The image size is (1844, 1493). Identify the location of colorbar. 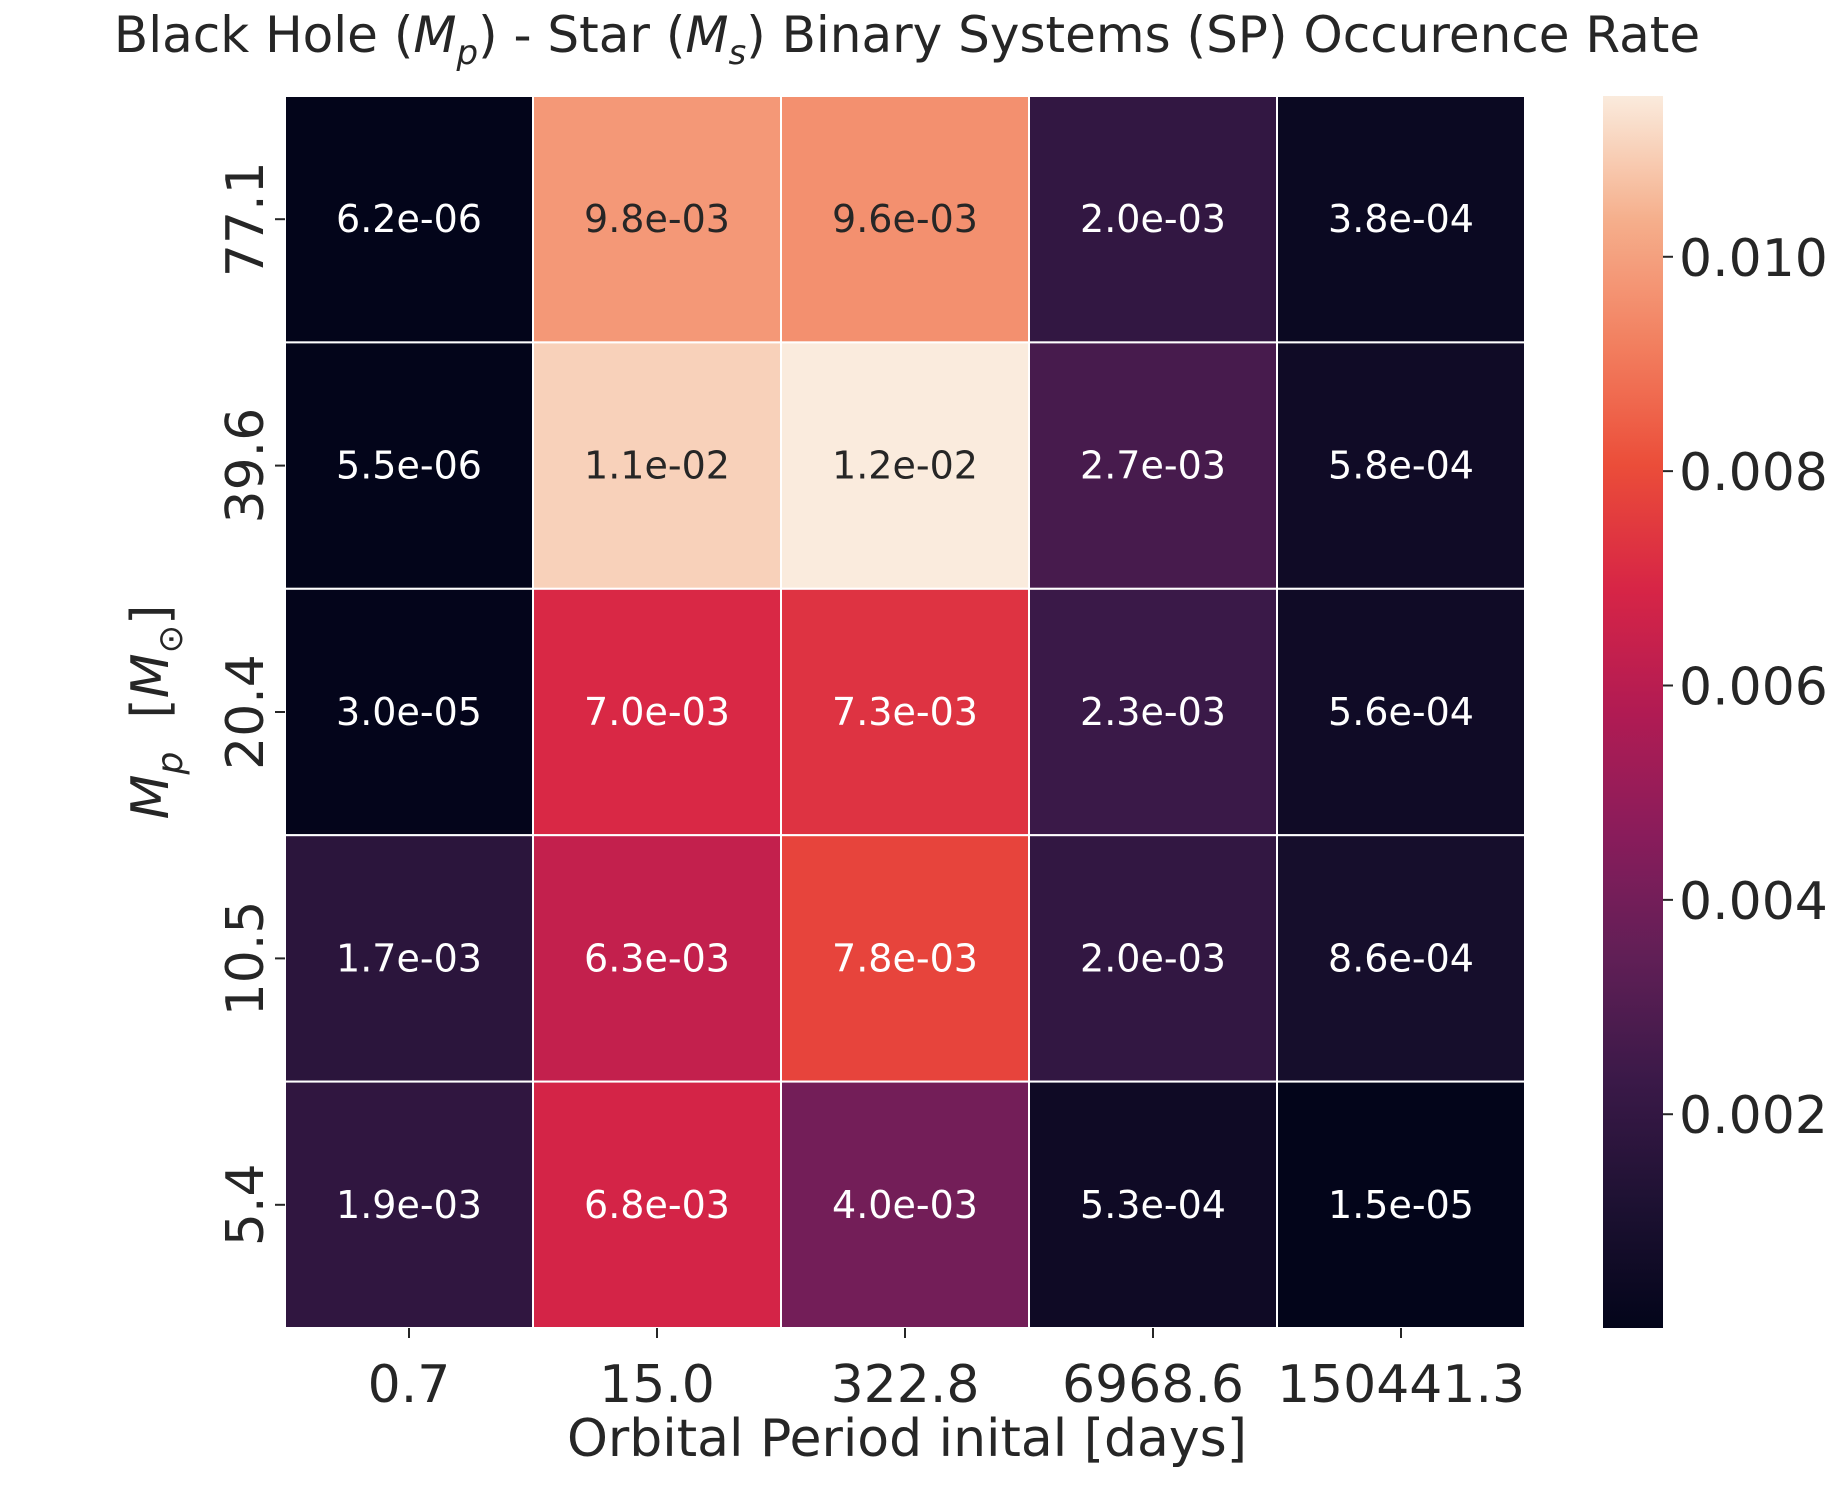
(1633, 712).